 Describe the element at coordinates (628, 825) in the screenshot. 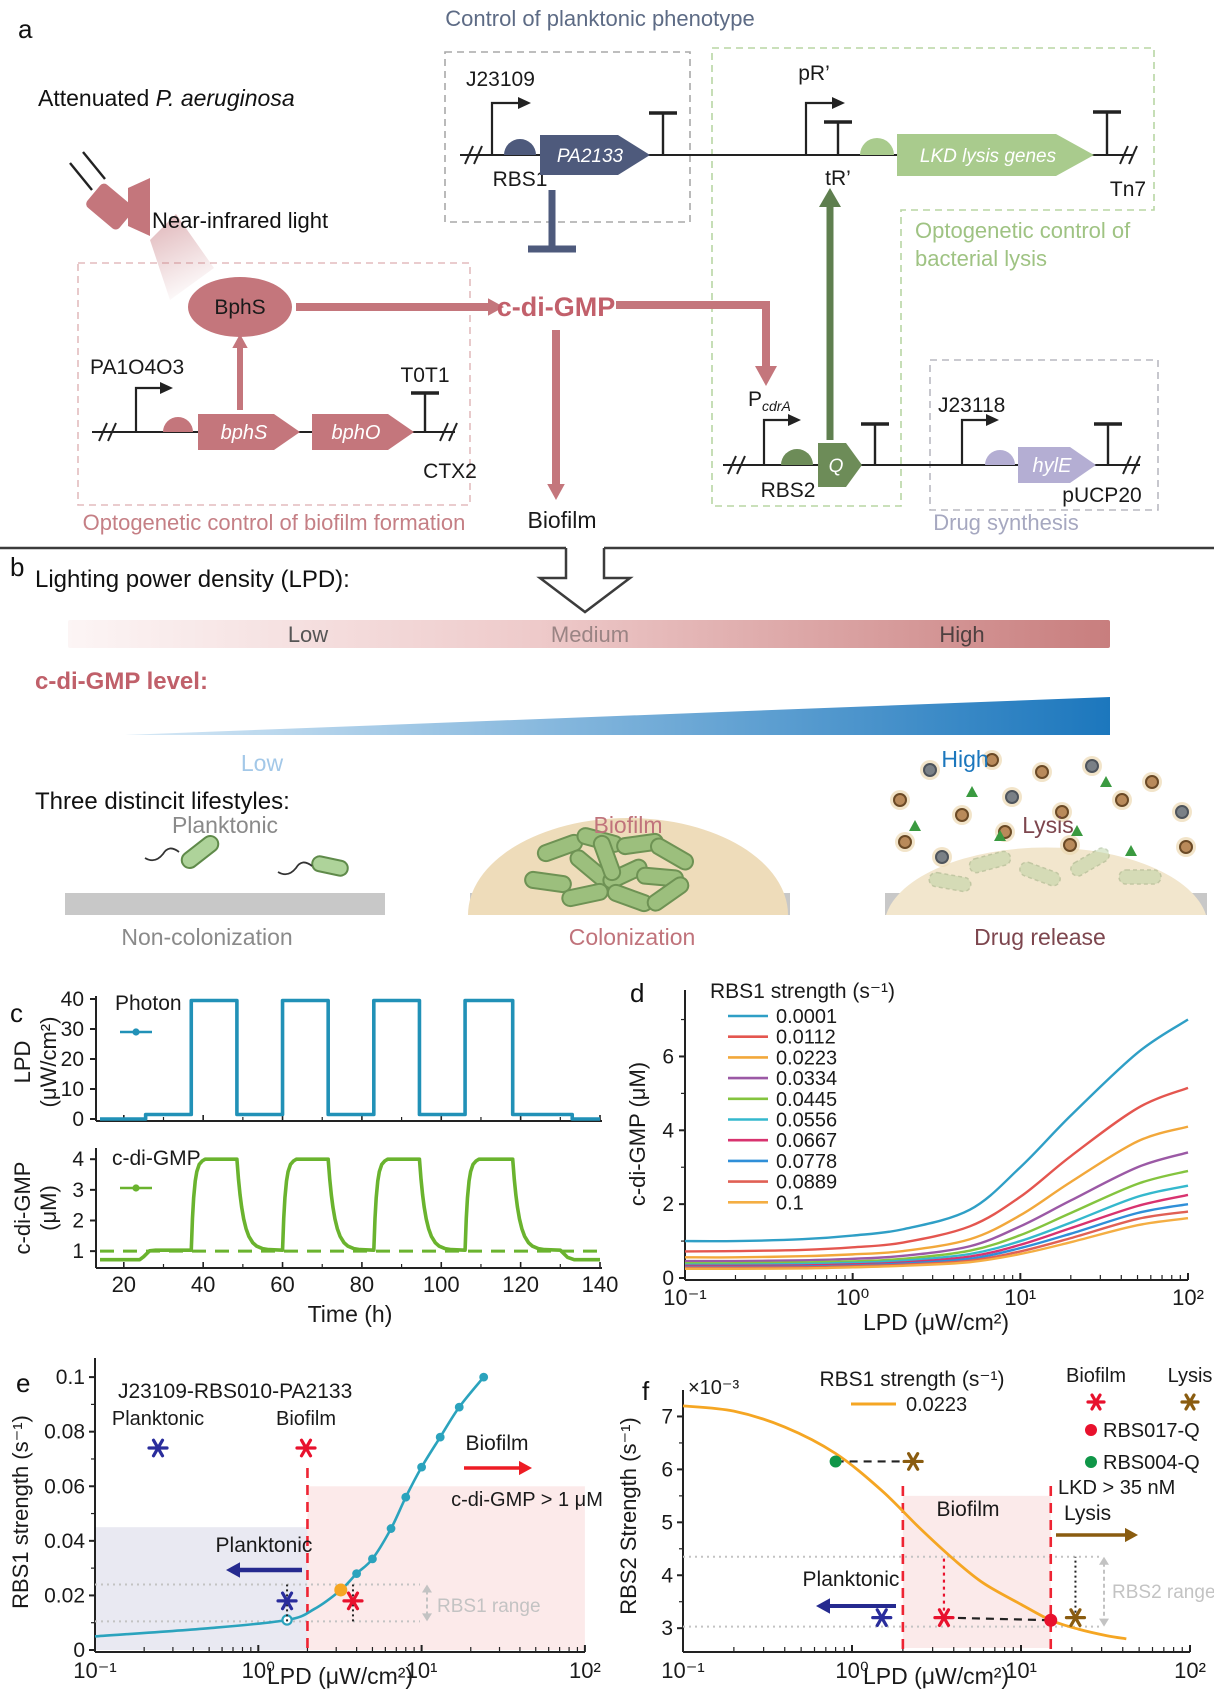

I see `lifestyle-biofilm: Biofilm` at that location.